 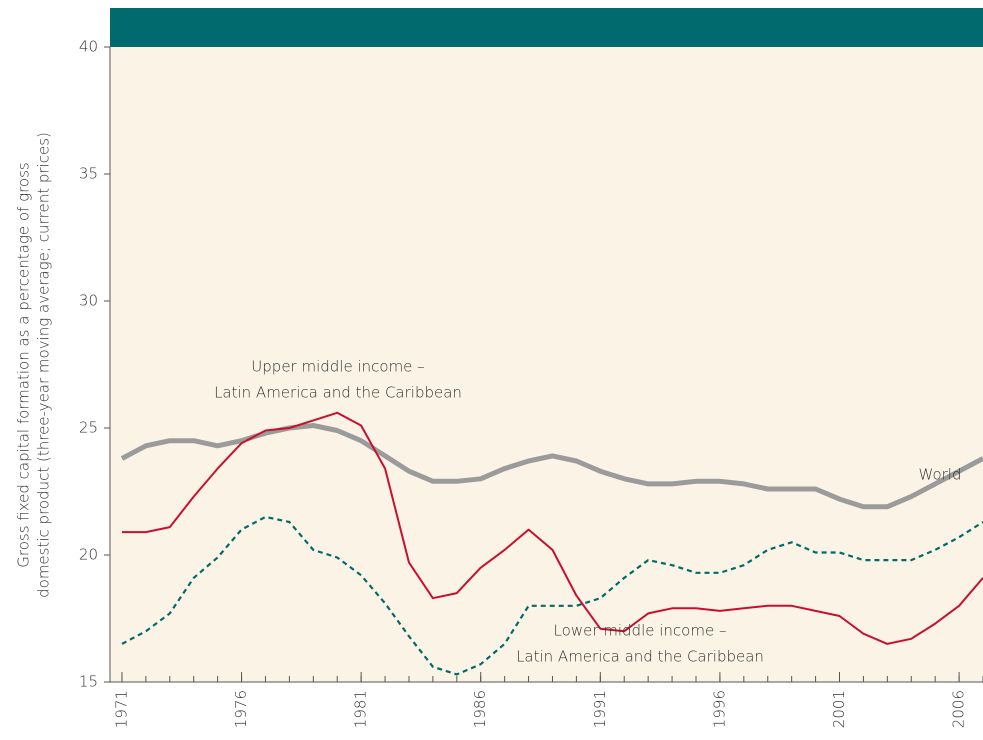 What do you see at coordinates (480, 709) in the screenshot?
I see `x-tick-label: 1986` at bounding box center [480, 709].